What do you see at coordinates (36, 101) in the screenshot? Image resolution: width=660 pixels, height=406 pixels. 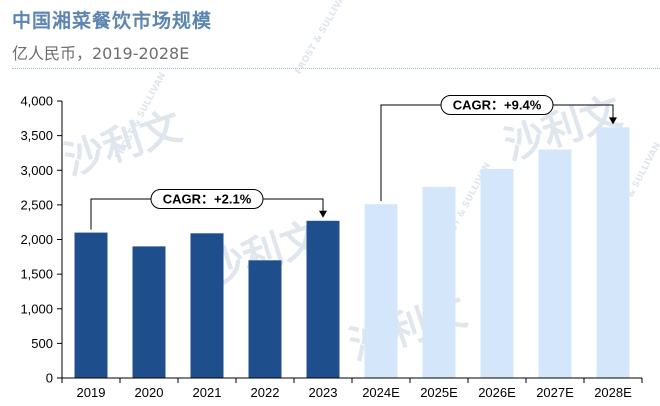 I see `y-tick-label: 4,000` at bounding box center [36, 101].